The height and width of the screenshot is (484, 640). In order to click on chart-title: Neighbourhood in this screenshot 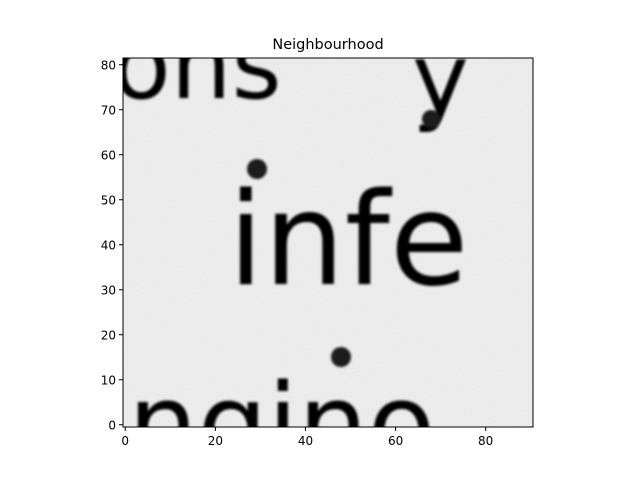, I will do `click(327, 45)`.